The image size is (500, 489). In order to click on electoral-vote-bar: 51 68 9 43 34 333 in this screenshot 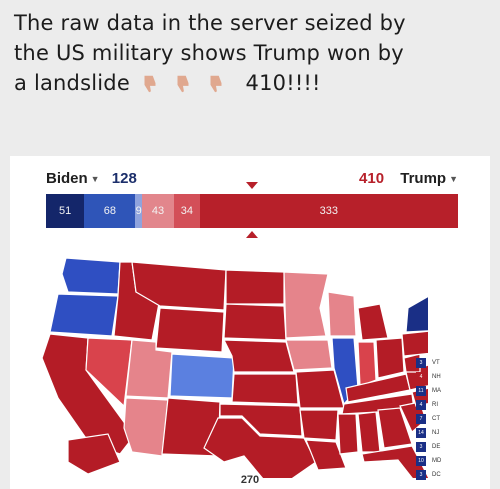, I will do `click(252, 211)`.